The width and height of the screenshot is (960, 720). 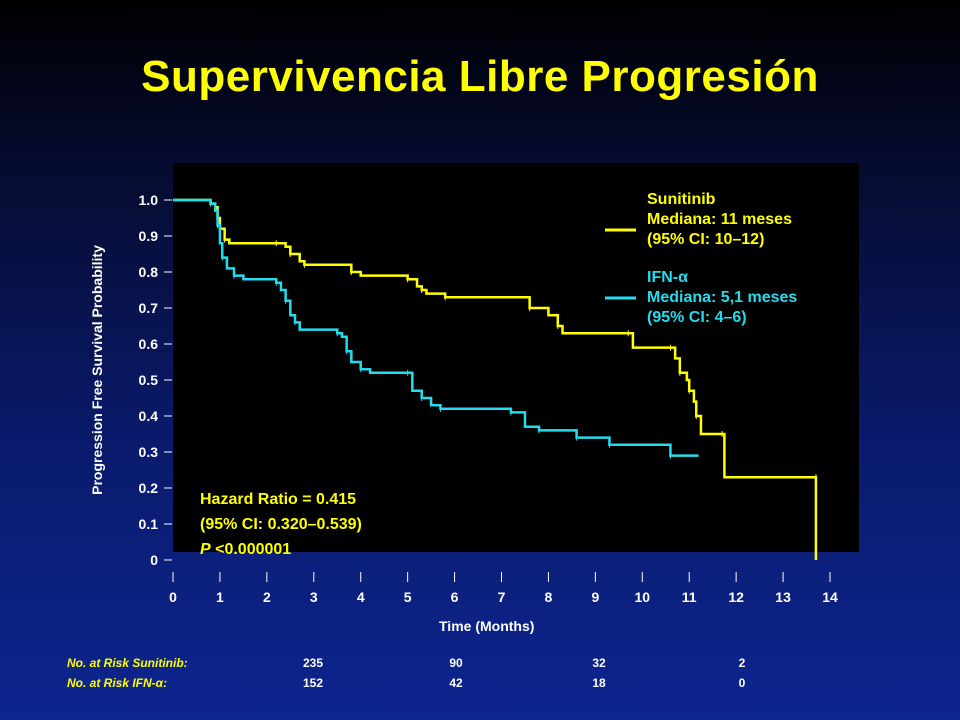 I want to click on at-risk-ifn-value: 18, so click(x=599, y=683).